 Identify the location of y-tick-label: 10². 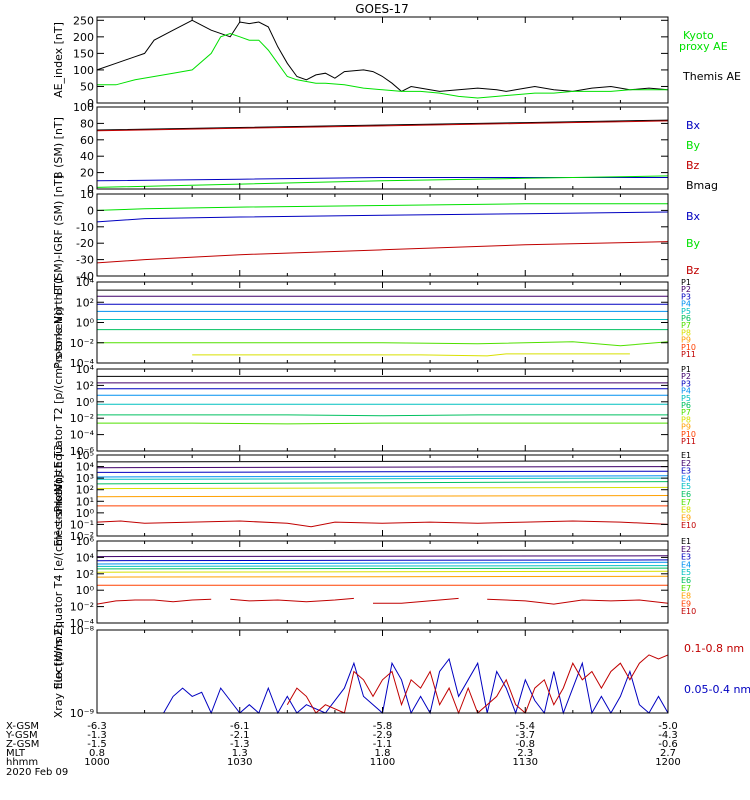
(85, 490).